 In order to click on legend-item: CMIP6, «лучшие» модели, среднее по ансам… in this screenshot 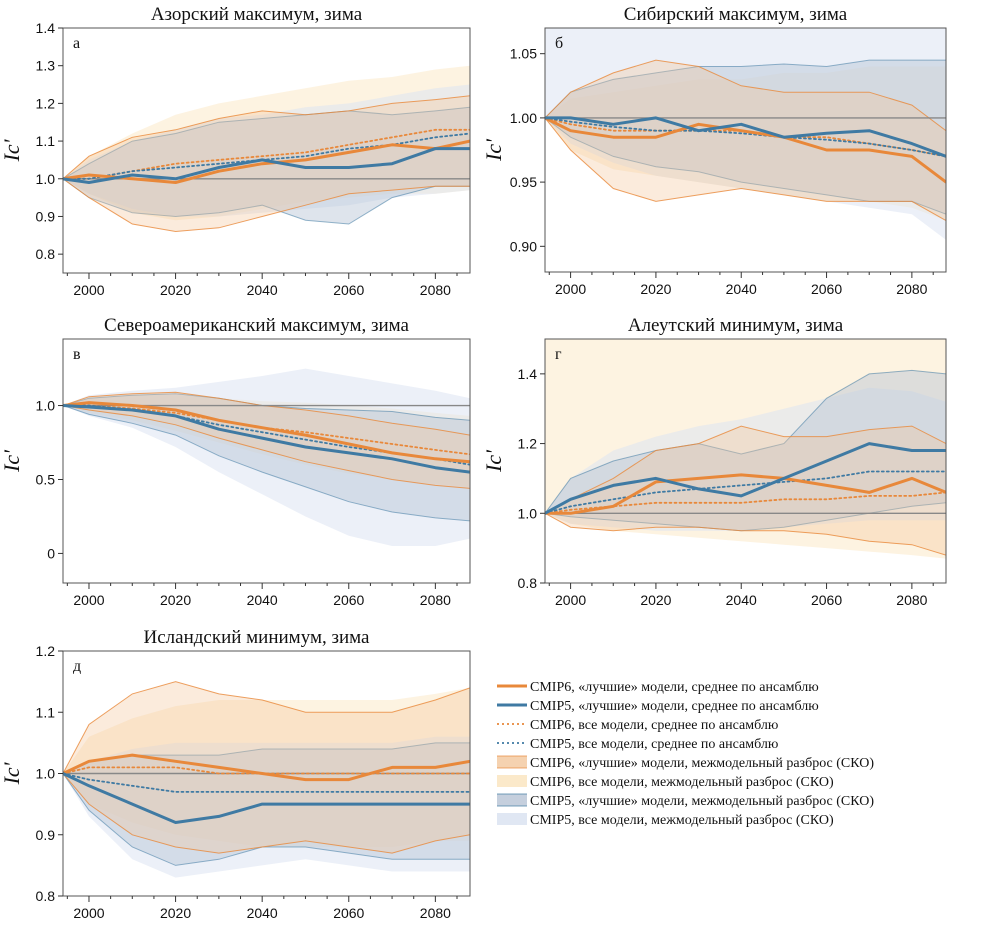, I will do `click(658, 687)`.